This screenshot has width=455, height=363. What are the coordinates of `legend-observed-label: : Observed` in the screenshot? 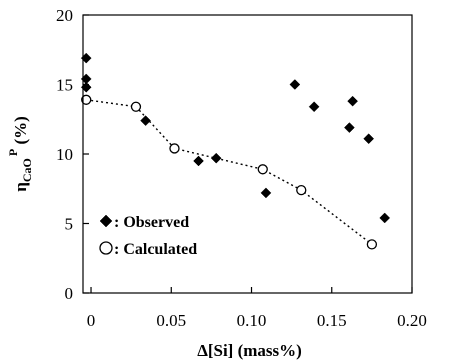 It's located at (151, 222).